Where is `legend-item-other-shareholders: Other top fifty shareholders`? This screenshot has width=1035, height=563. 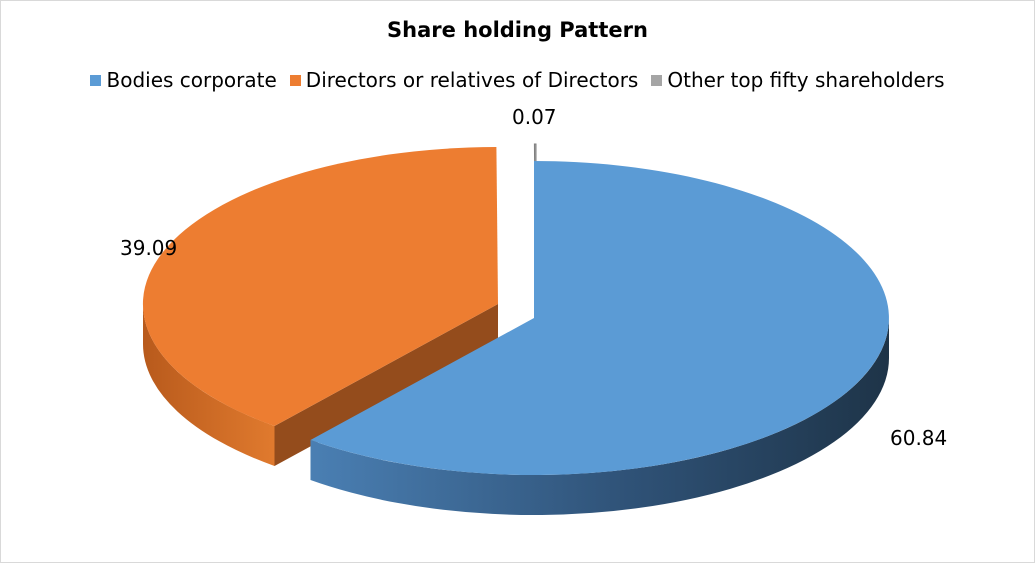
legend-item-other-shareholders: Other top fifty shareholders is located at coordinates (798, 80).